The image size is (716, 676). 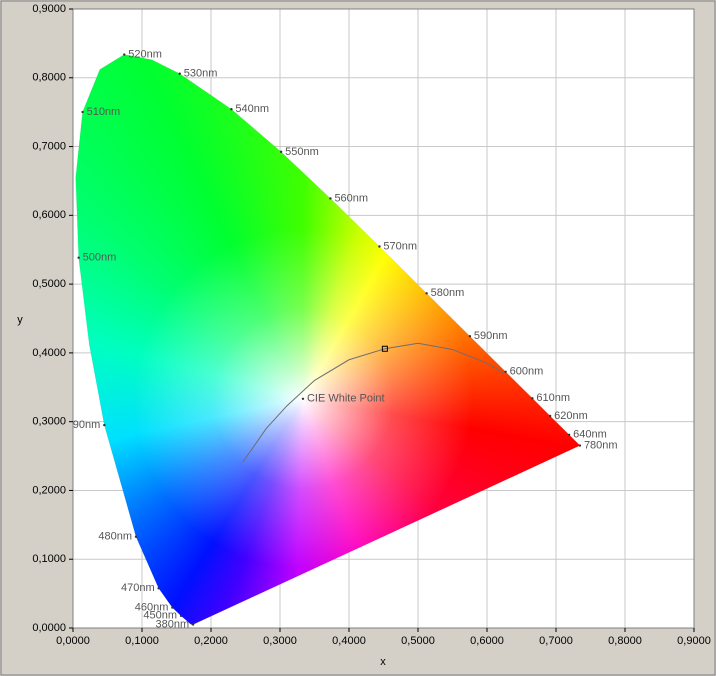 I want to click on x-tick-label: 0,6000, so click(x=487, y=641).